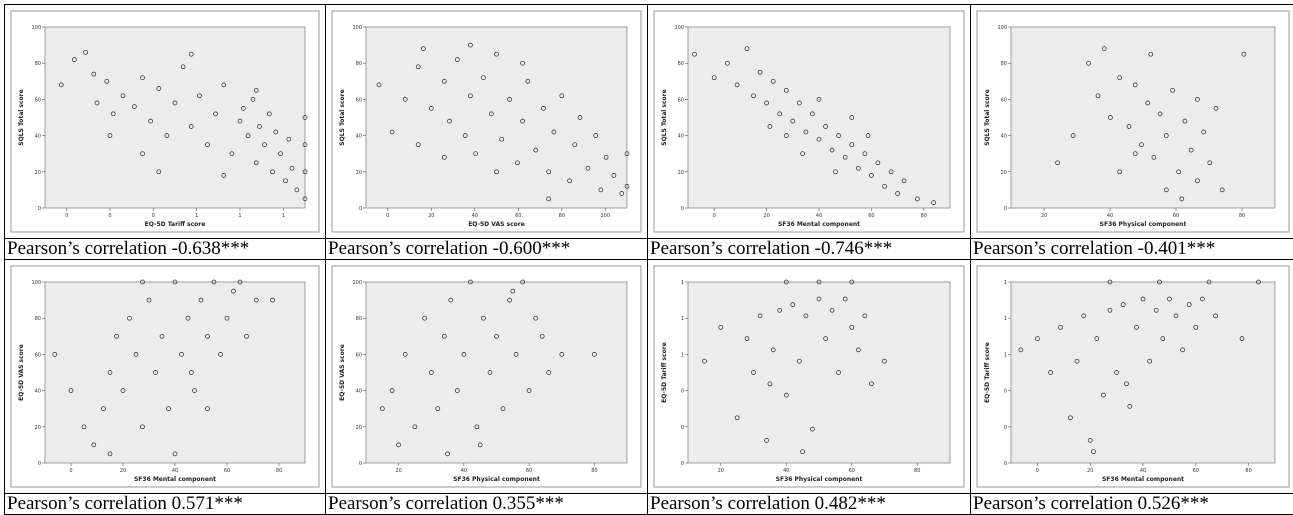  I want to click on y-axis-label: EQ-5D VAS score, so click(342, 372).